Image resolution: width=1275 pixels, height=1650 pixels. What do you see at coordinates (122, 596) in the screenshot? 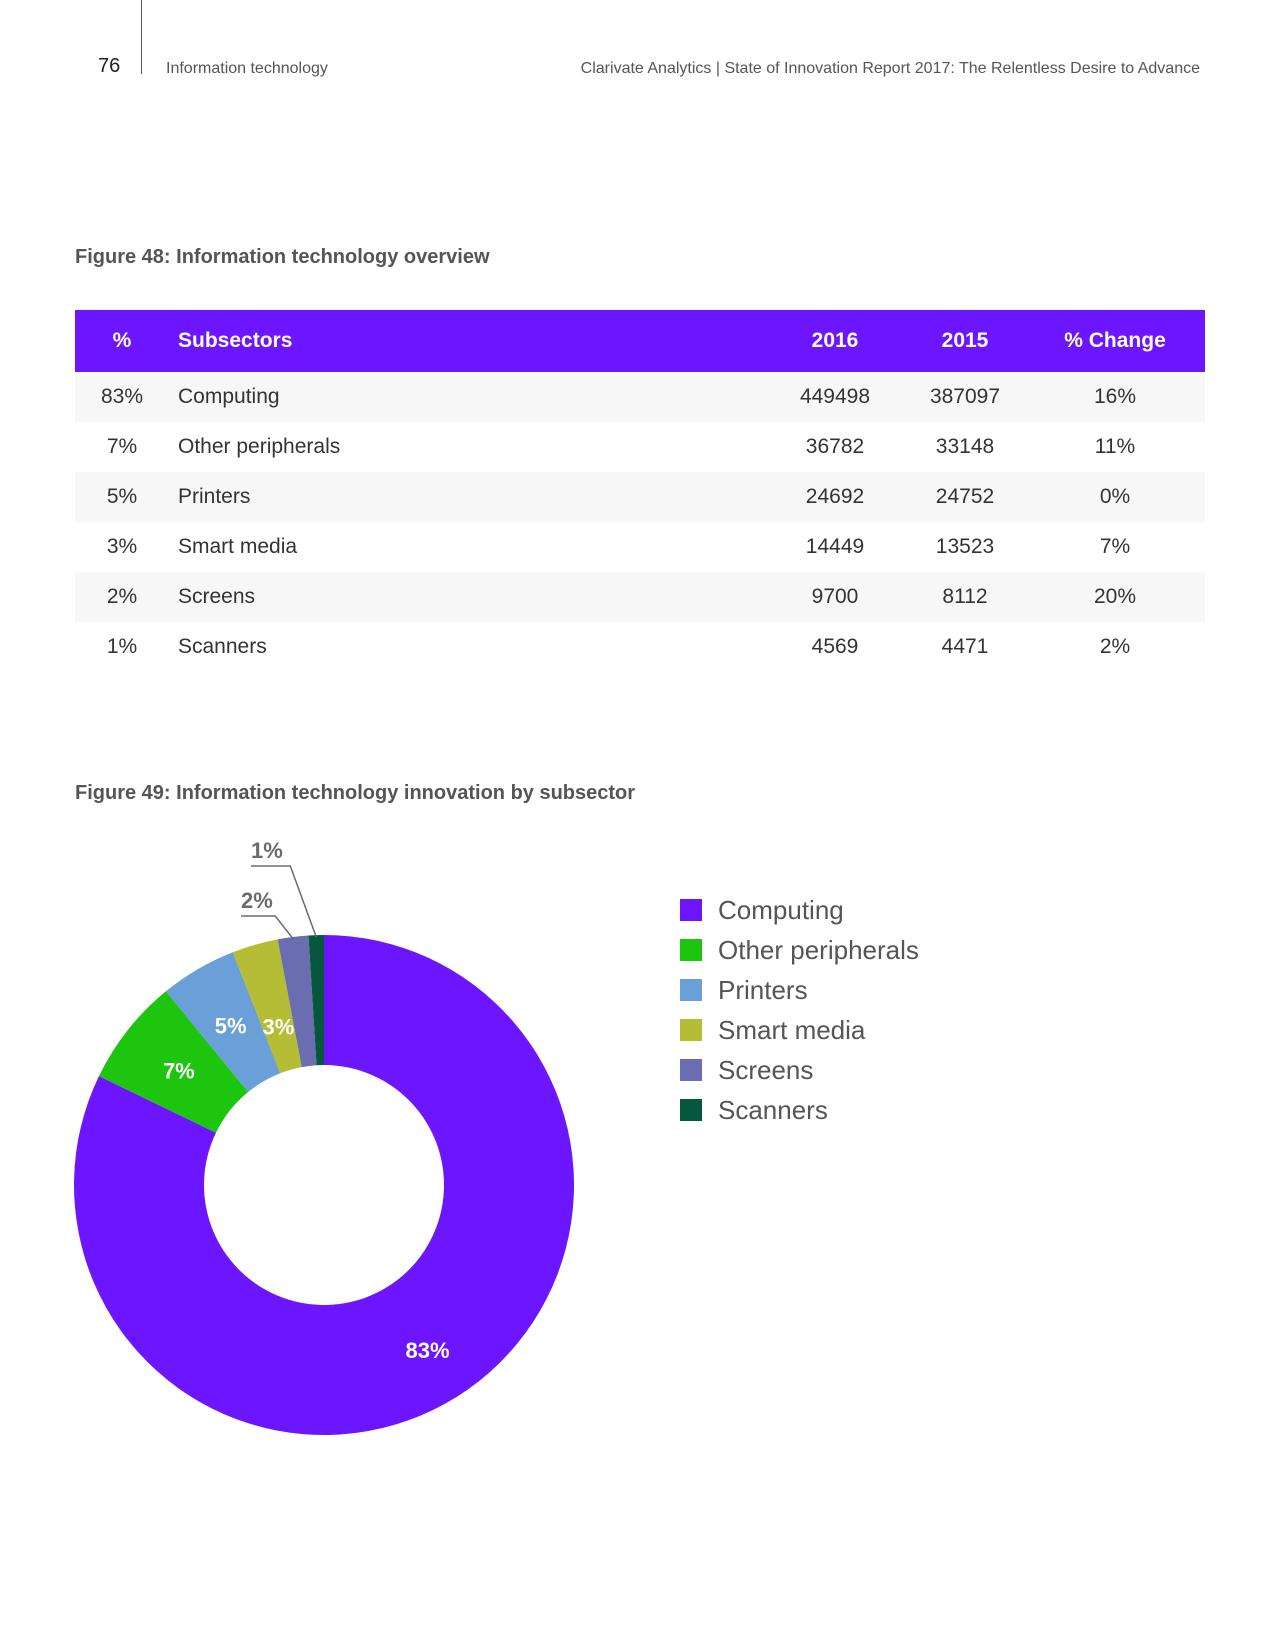
I see `cell-percent: 2%` at bounding box center [122, 596].